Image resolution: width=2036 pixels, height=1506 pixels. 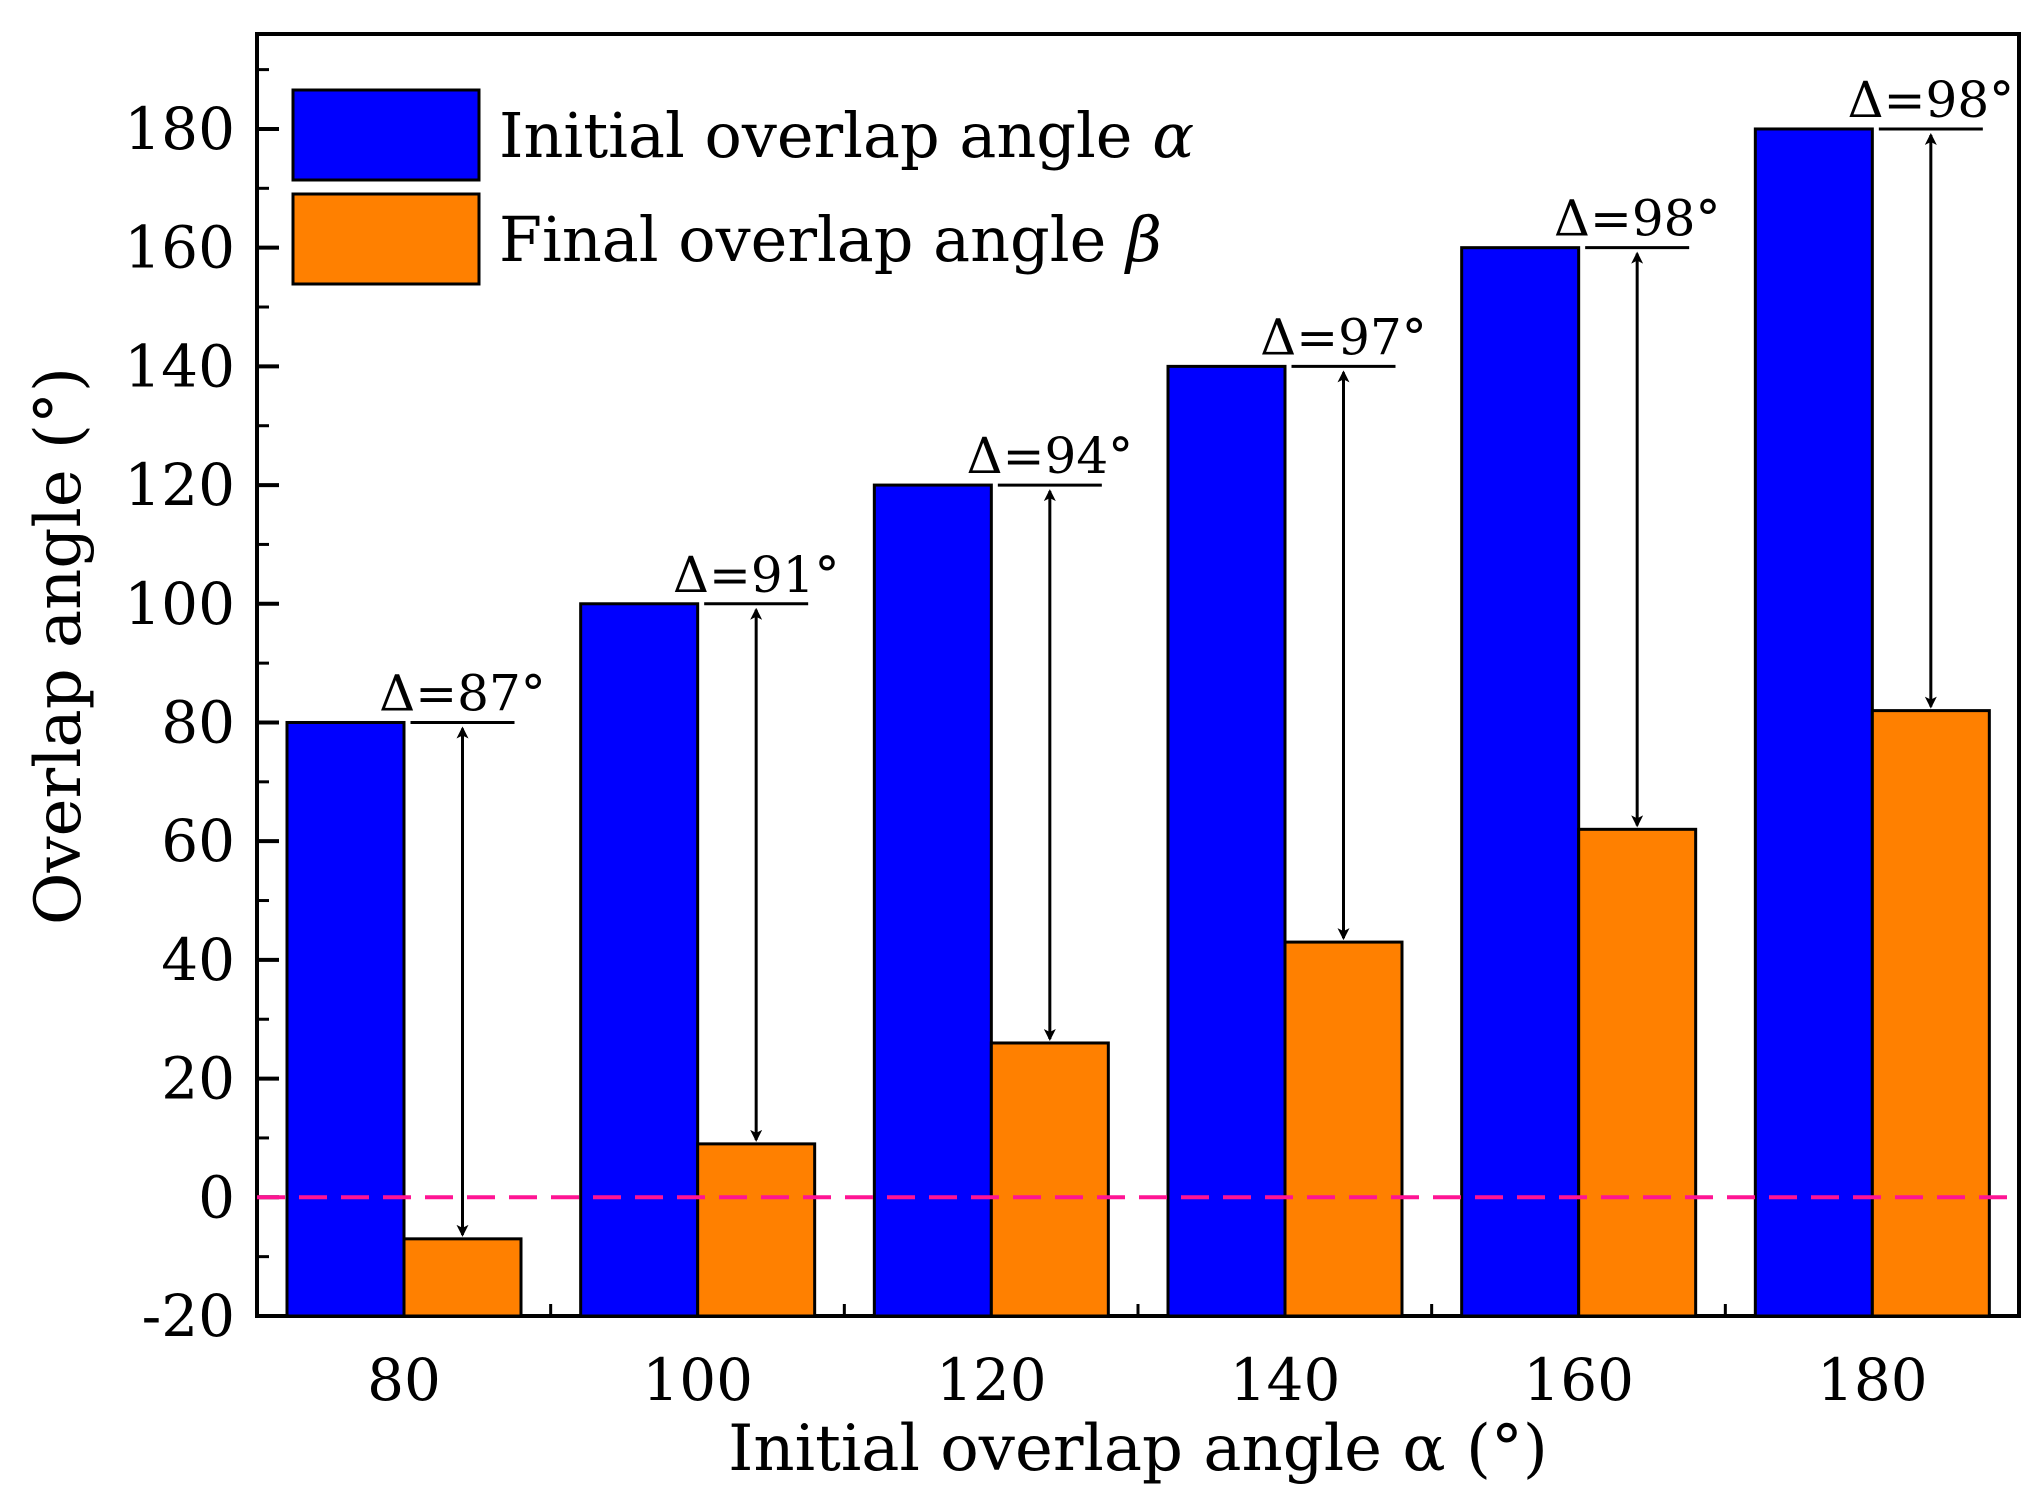 I want to click on x-axis-title: Initial overlap angle α (°), so click(x=1138, y=1449).